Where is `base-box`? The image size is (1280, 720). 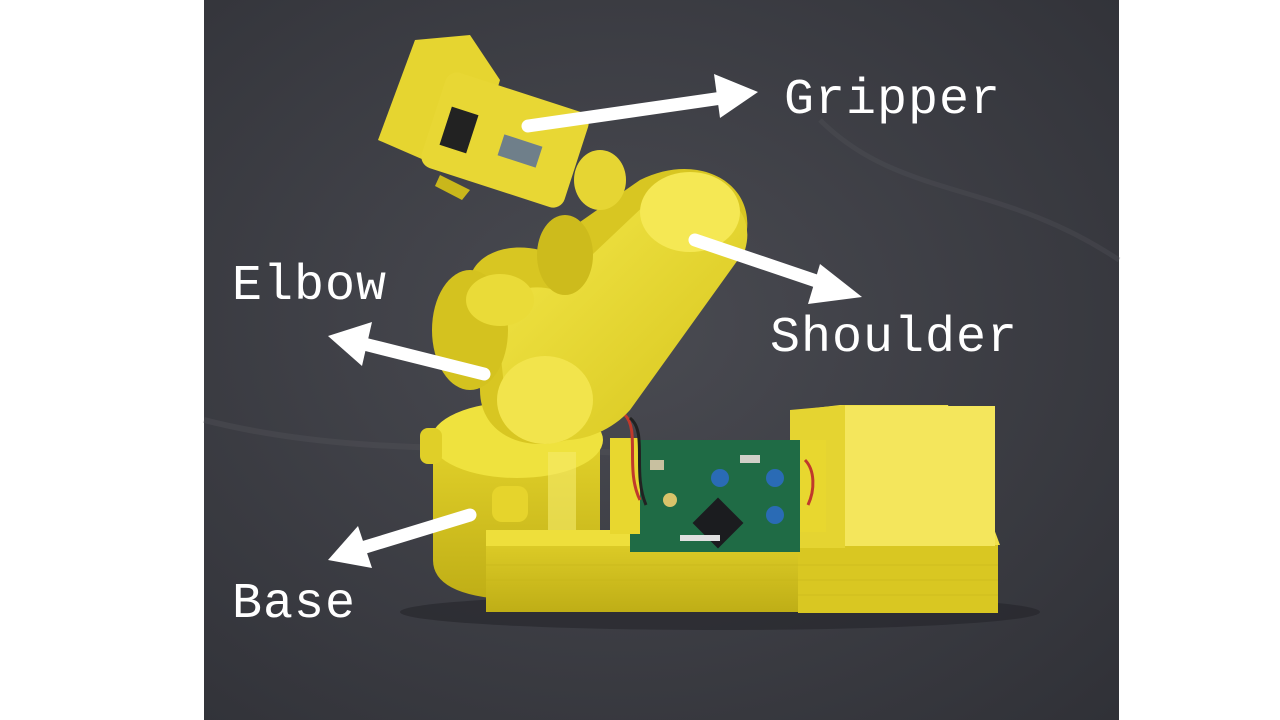 base-box is located at coordinates (743, 509).